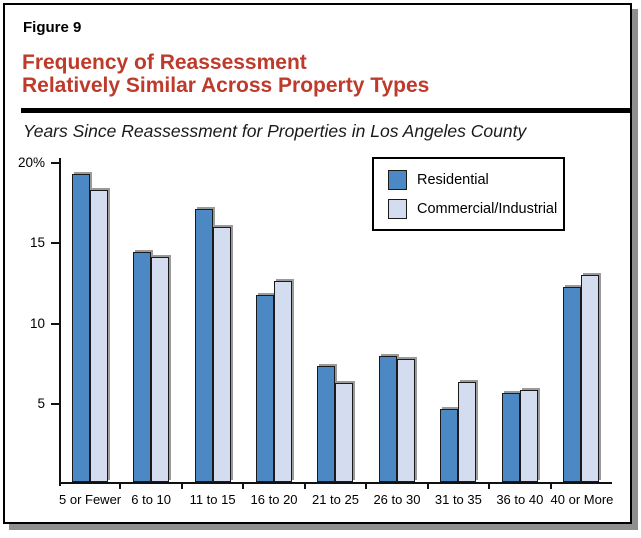 Image resolution: width=641 pixels, height=538 pixels. Describe the element at coordinates (274, 499) in the screenshot. I see `x-category-label-16-to-20: 16 to 20` at that location.